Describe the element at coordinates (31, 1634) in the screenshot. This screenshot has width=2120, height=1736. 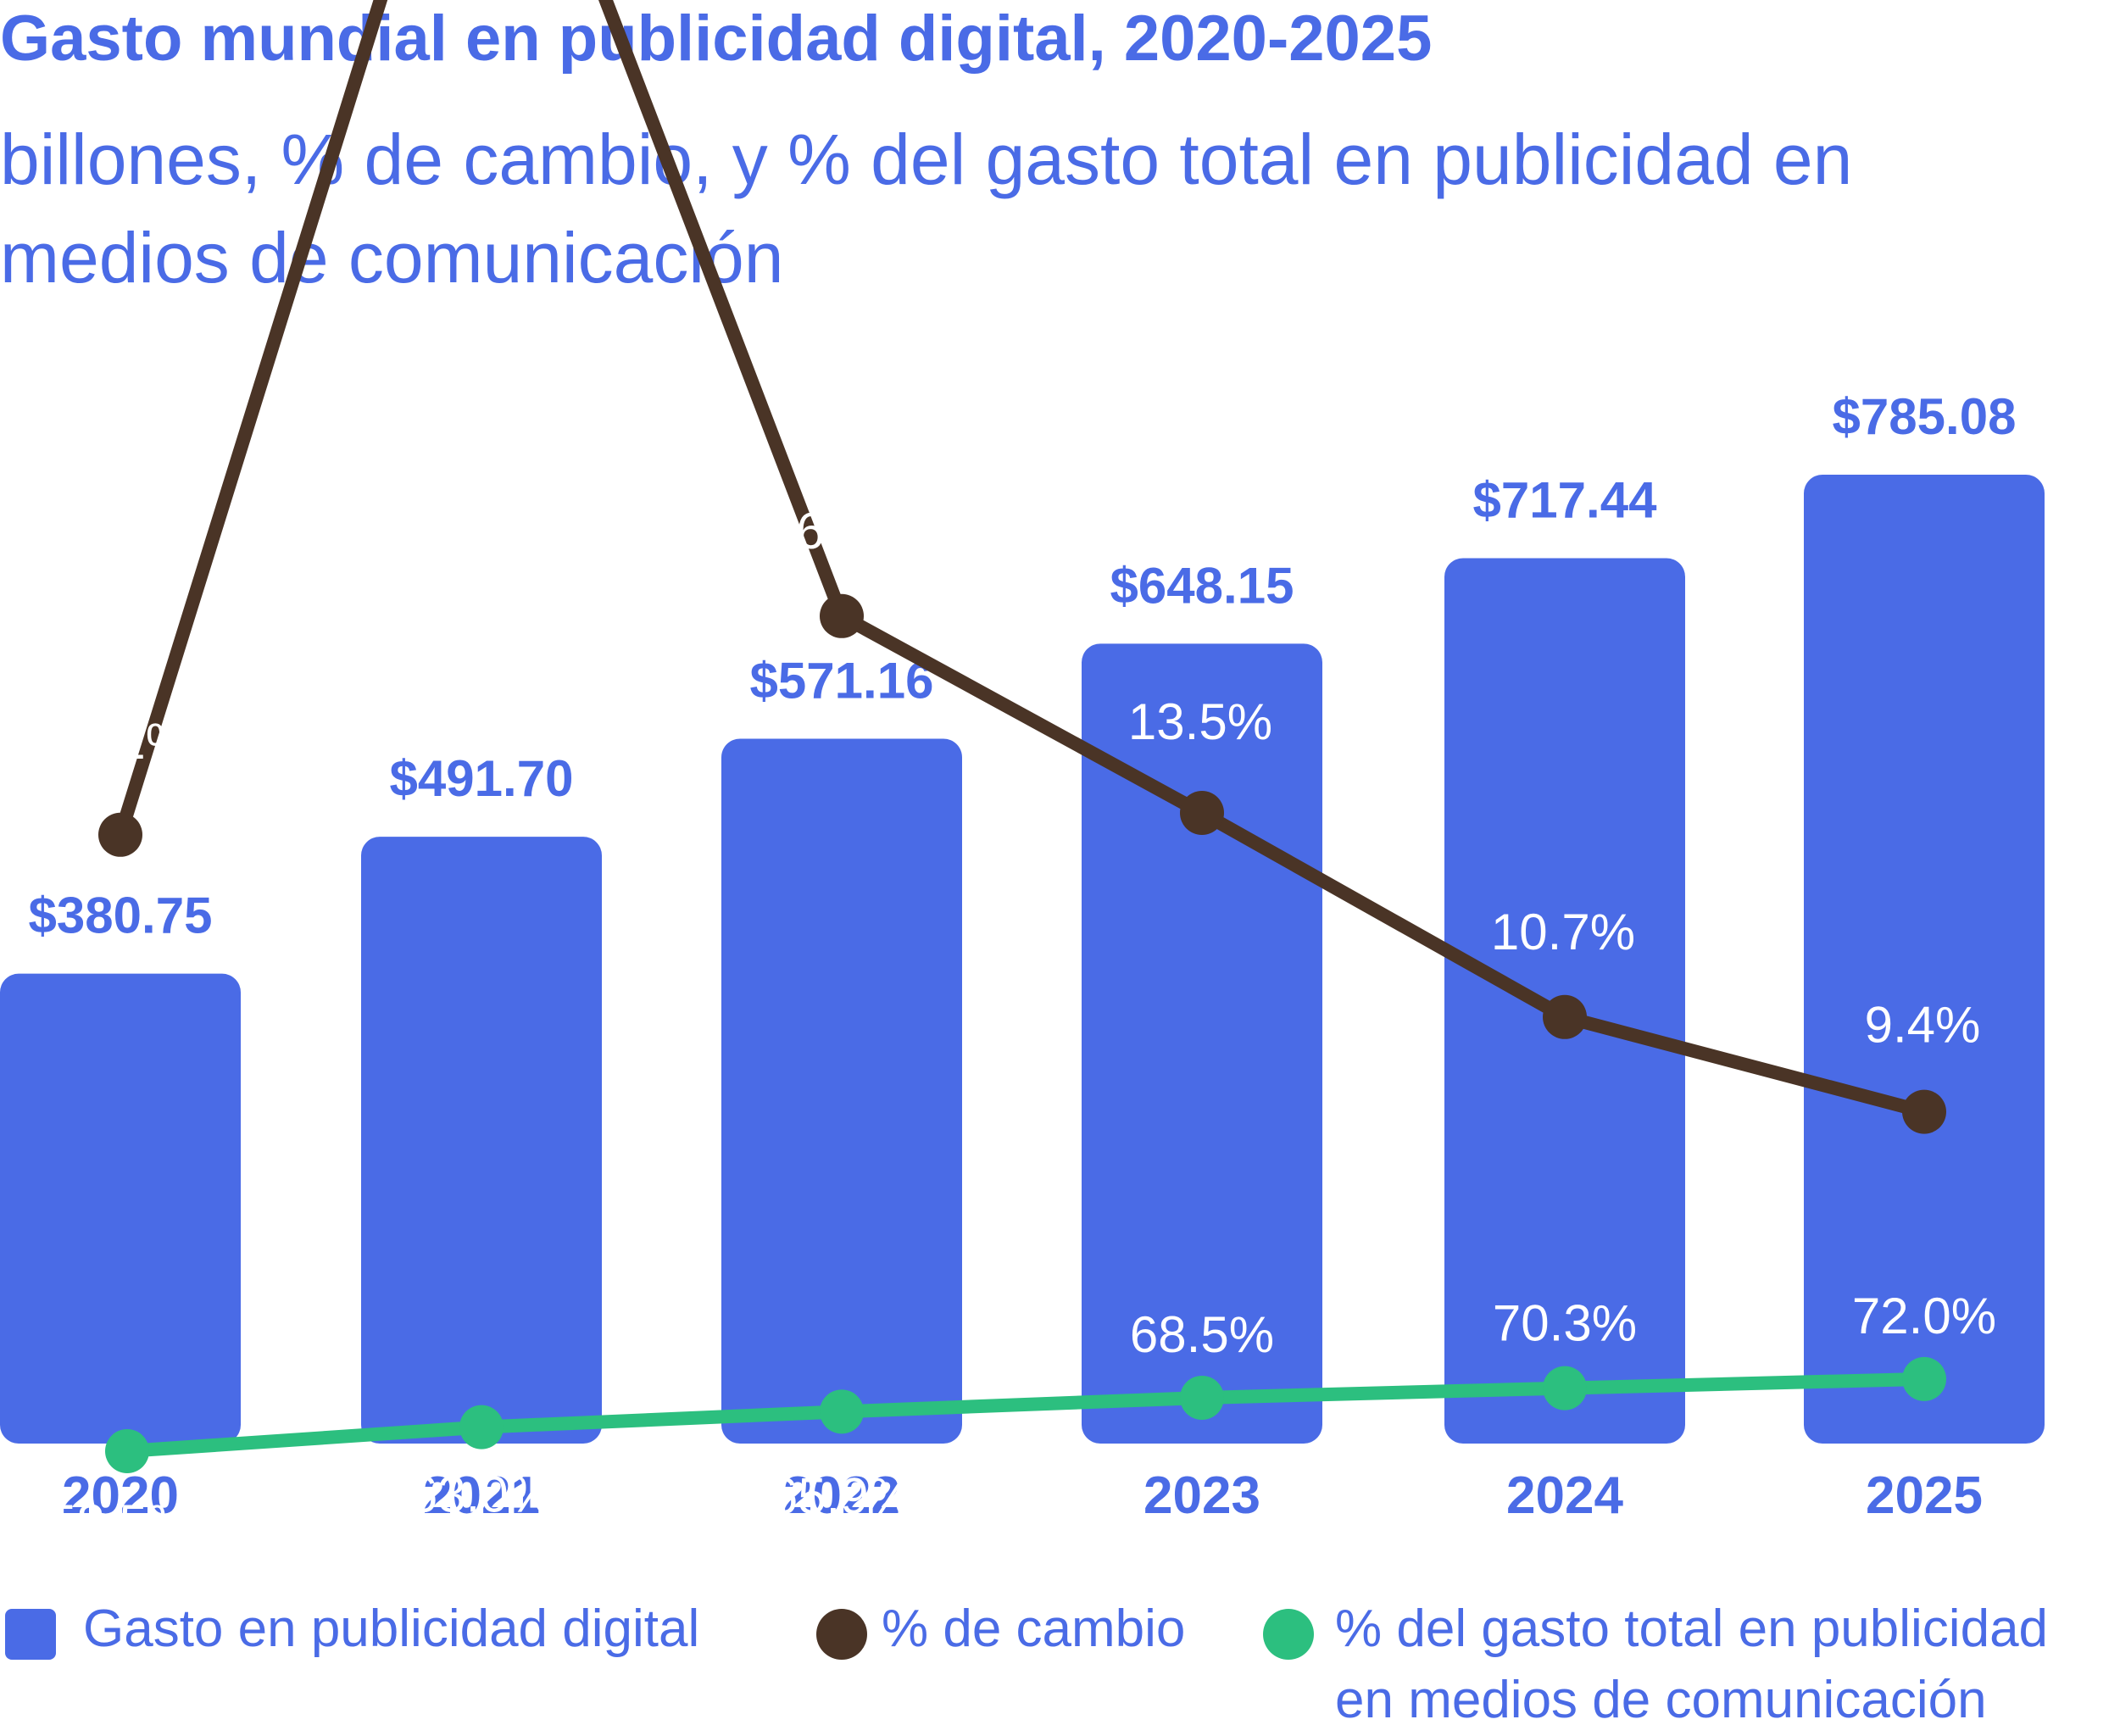
I see `legend-swatch-bar` at that location.